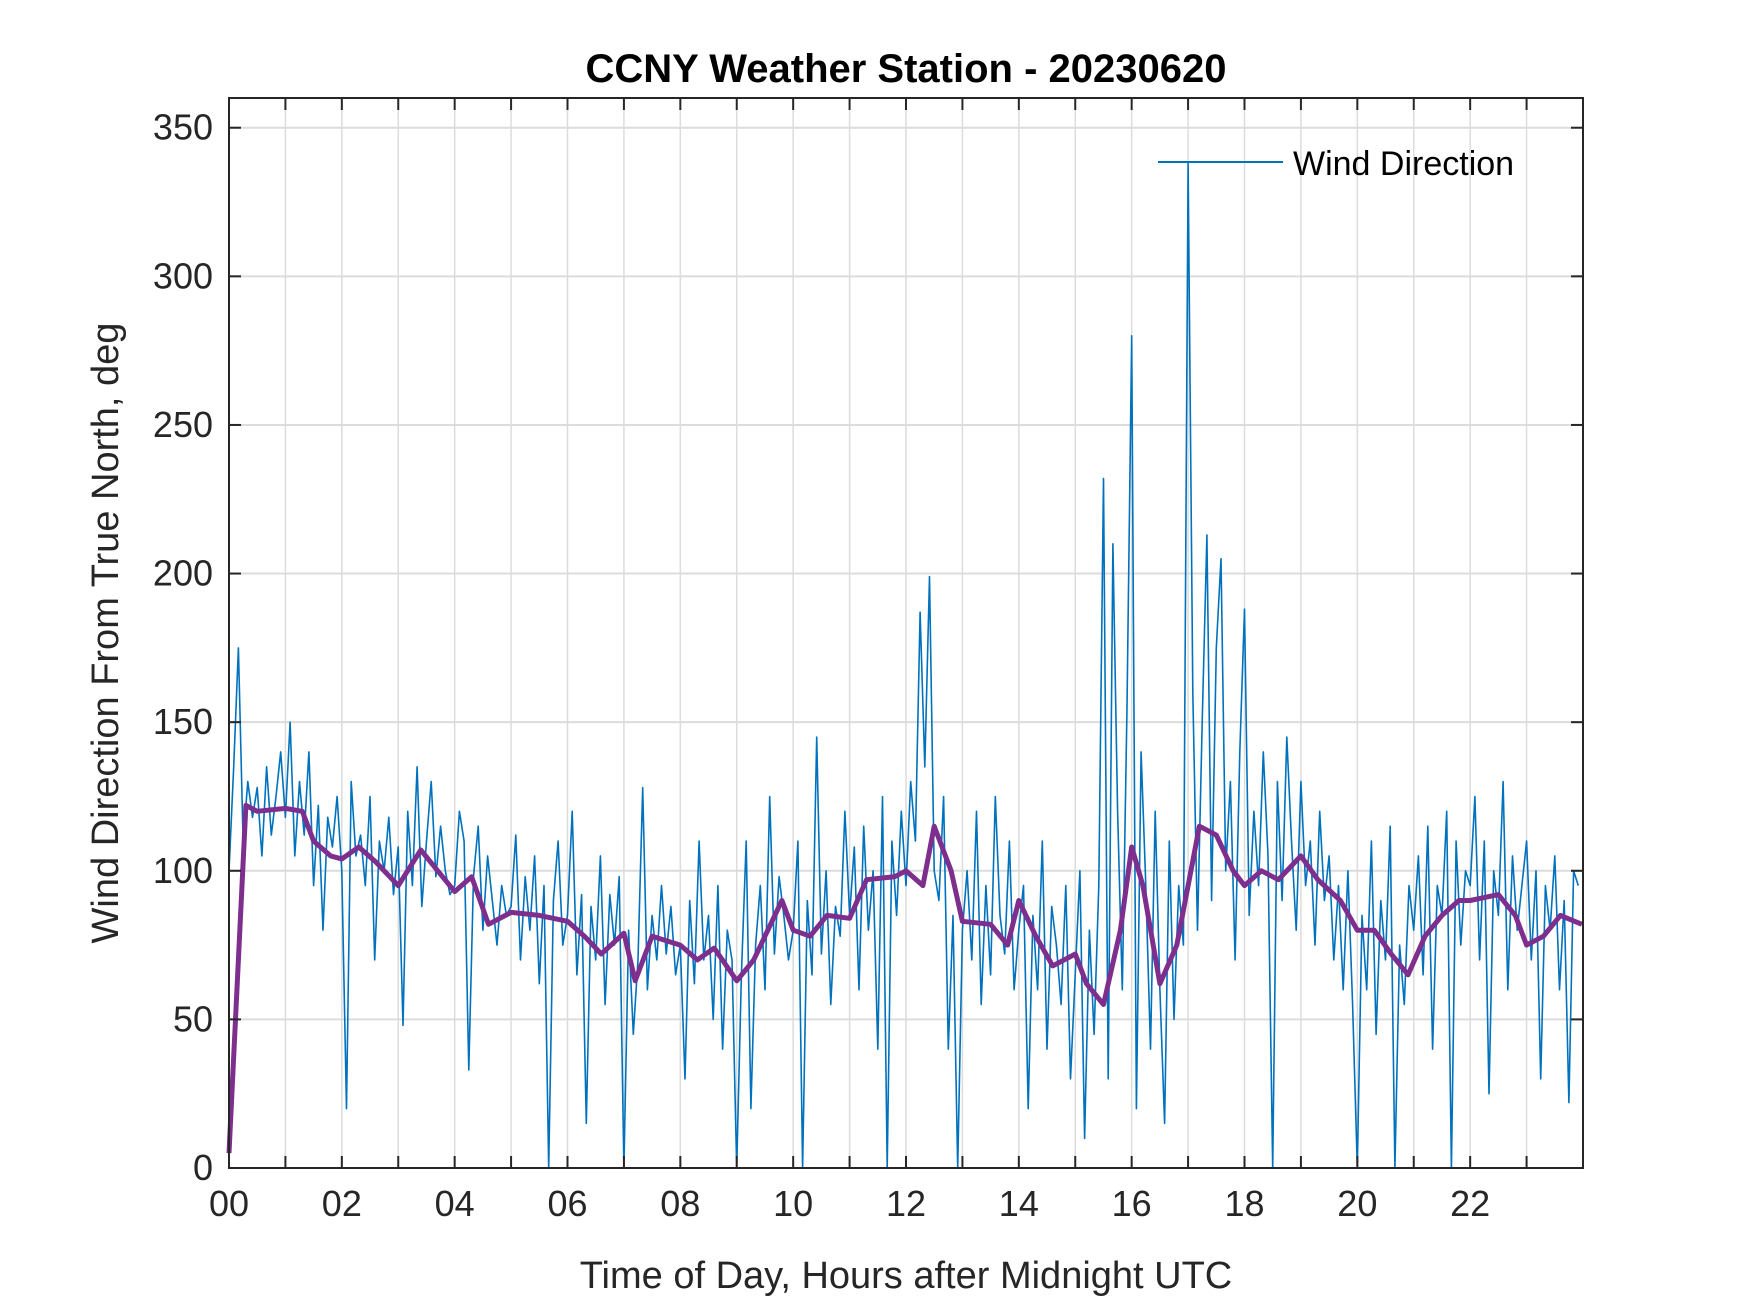 This screenshot has height=1313, width=1750. What do you see at coordinates (342, 1203) in the screenshot?
I see `x-tick-label: 02` at bounding box center [342, 1203].